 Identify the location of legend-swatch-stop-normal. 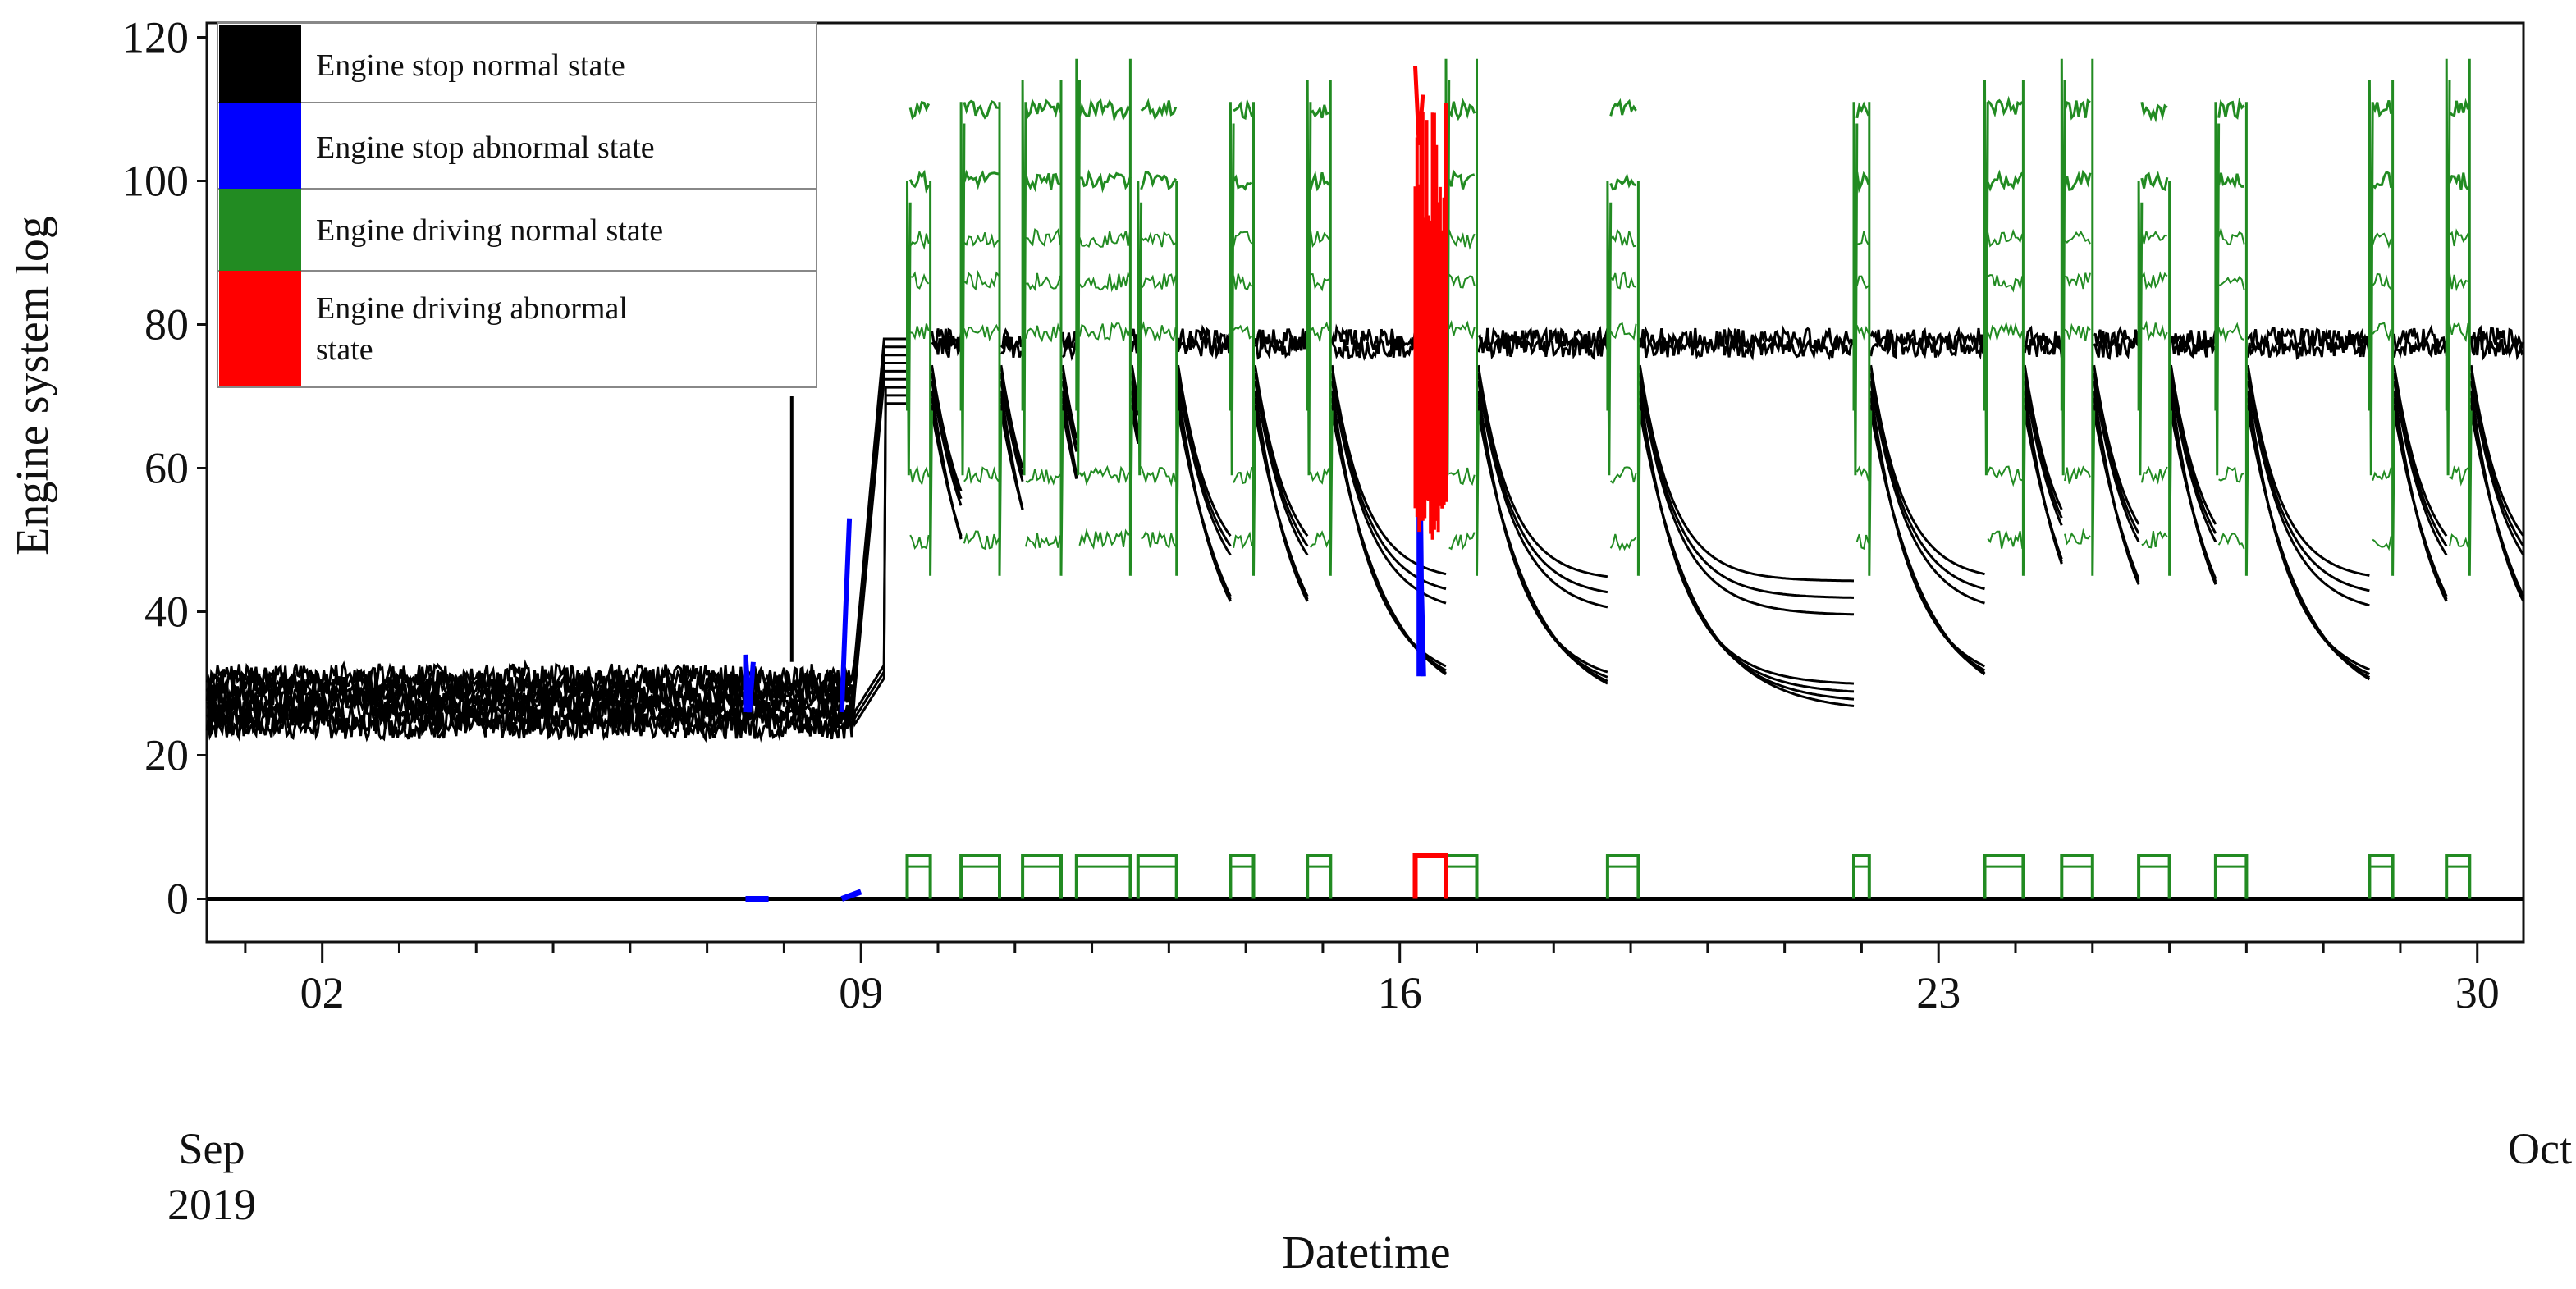
(260, 64).